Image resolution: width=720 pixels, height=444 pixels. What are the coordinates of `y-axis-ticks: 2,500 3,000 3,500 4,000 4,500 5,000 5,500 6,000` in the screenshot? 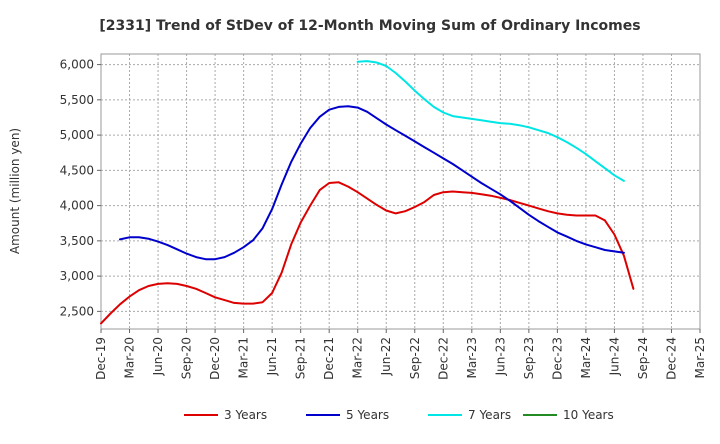 It's located at (80, 188).